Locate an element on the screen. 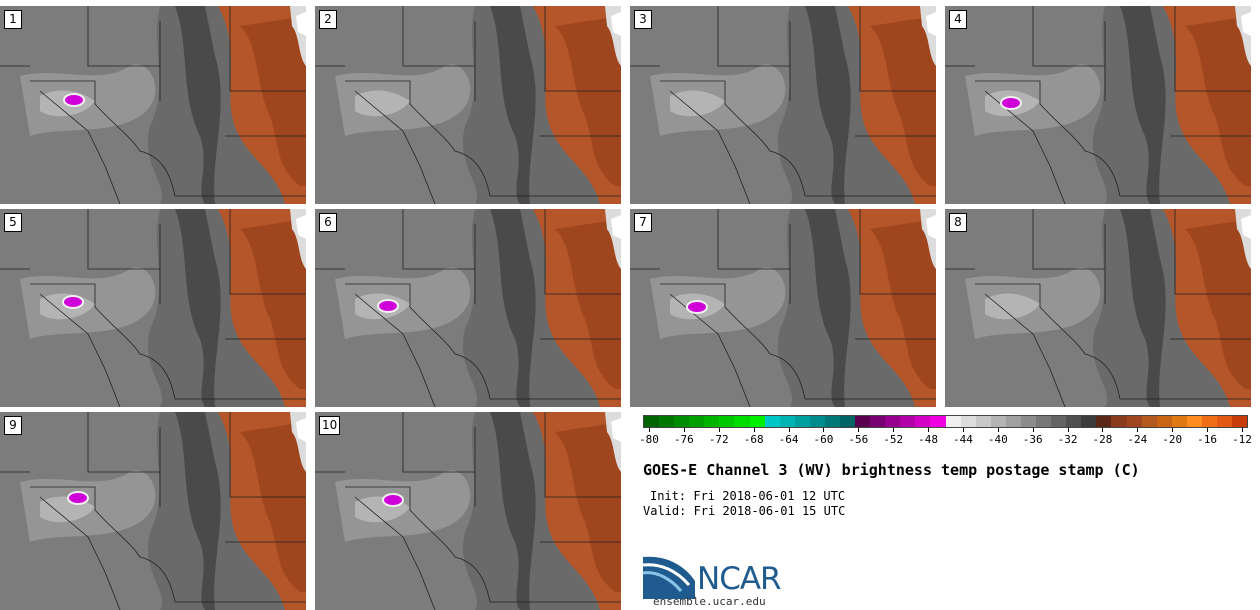 Image resolution: width=1260 pixels, height=610 pixels. colorbar-tick-label: -36 is located at coordinates (1032, 439).